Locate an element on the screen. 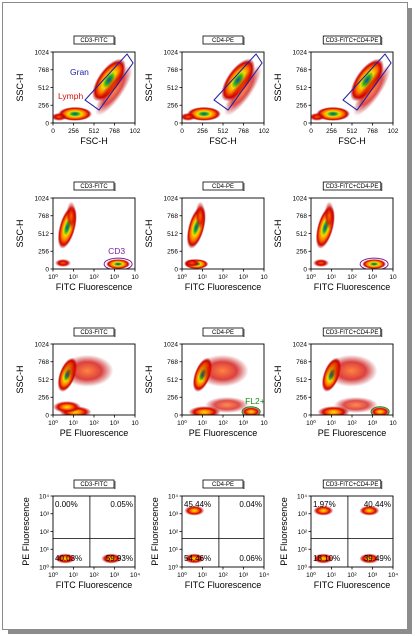 This screenshot has width=415, height=636. frame-shadow-bottom is located at coordinates (210, 631).